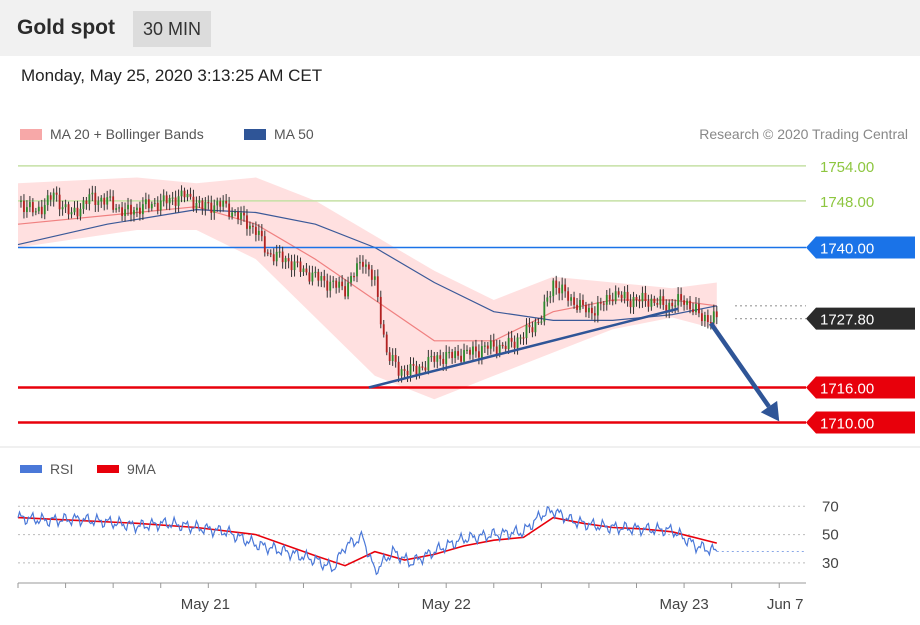  I want to click on forecast-arrow-head, so click(770, 411).